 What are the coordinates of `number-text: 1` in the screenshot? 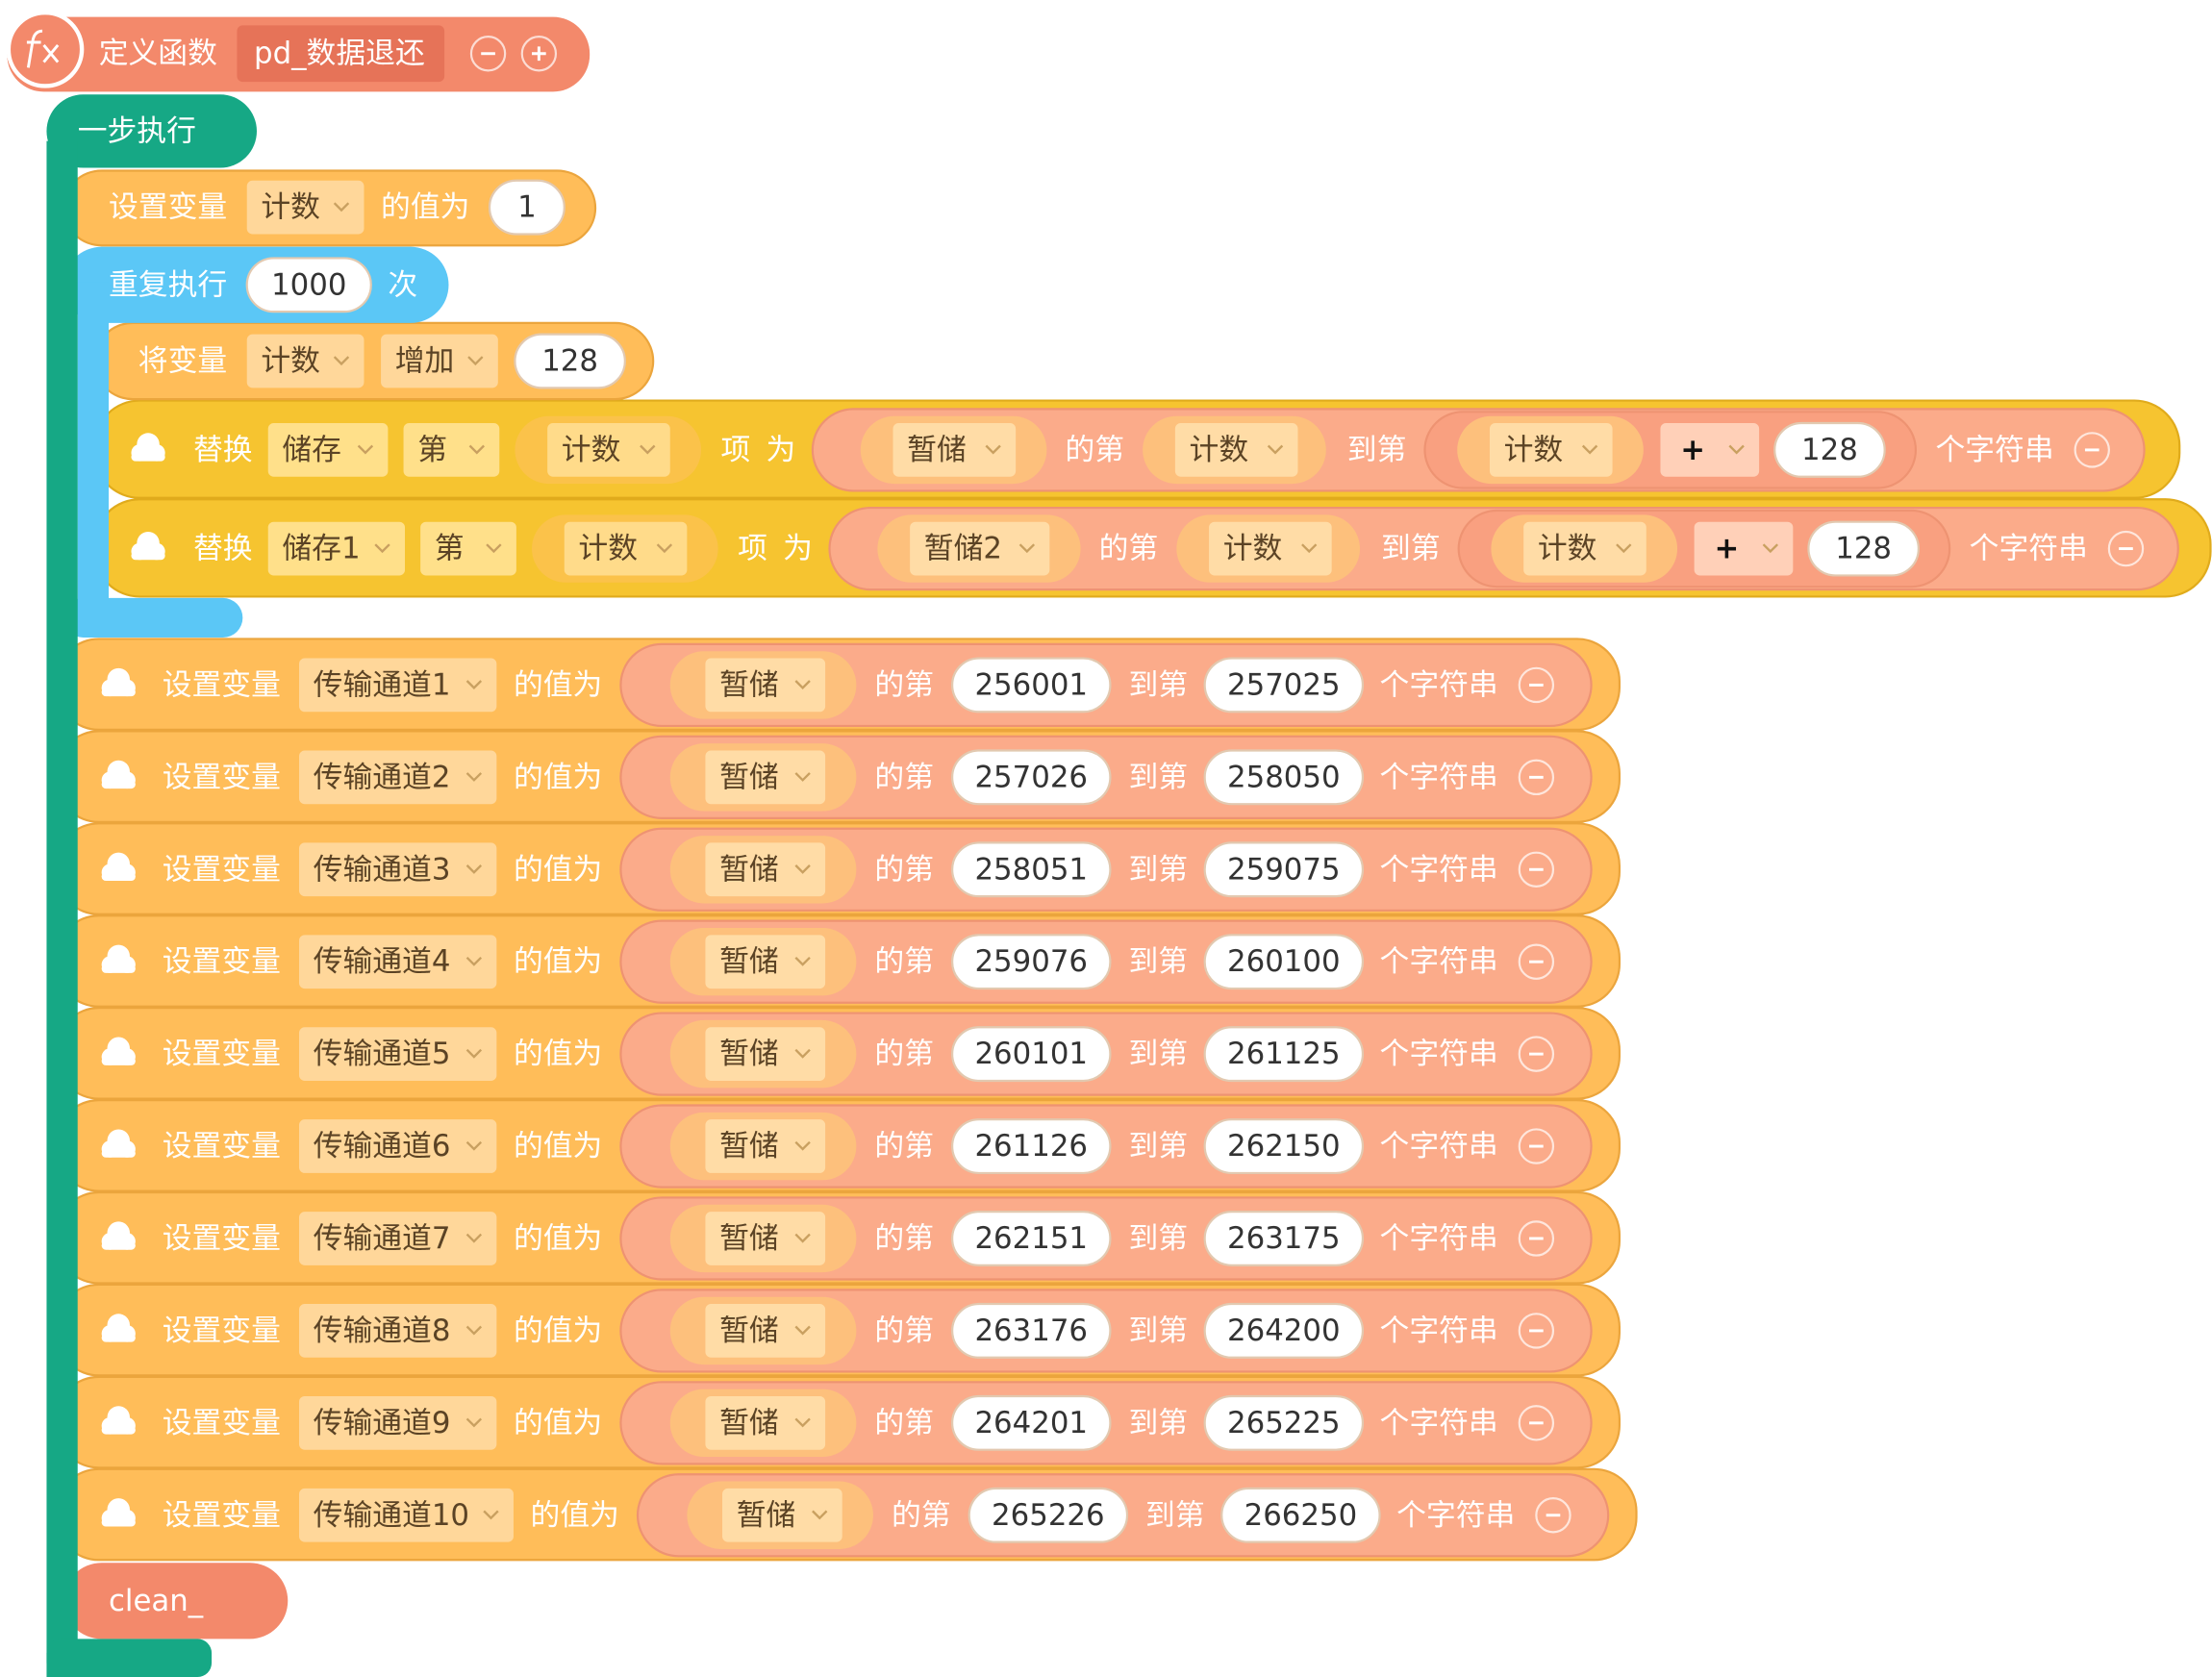 It's located at (527, 207).